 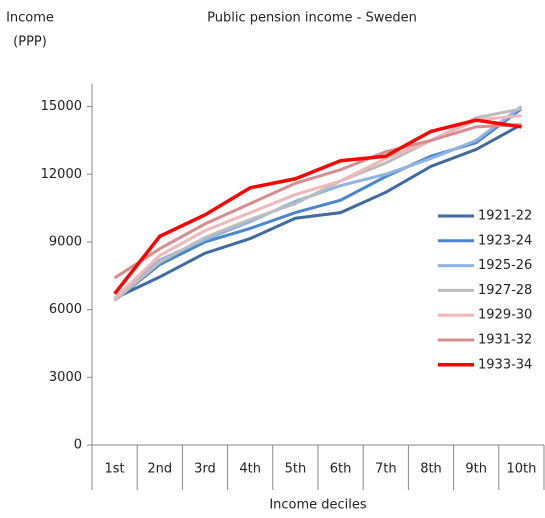 I want to click on x-tick-label: 8th, so click(x=431, y=469).